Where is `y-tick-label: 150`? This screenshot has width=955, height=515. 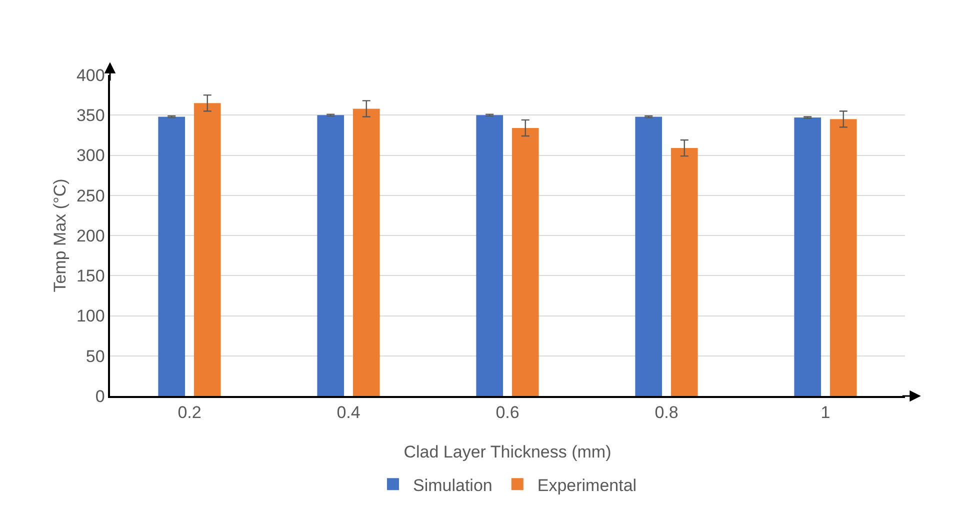 y-tick-label: 150 is located at coordinates (90, 276).